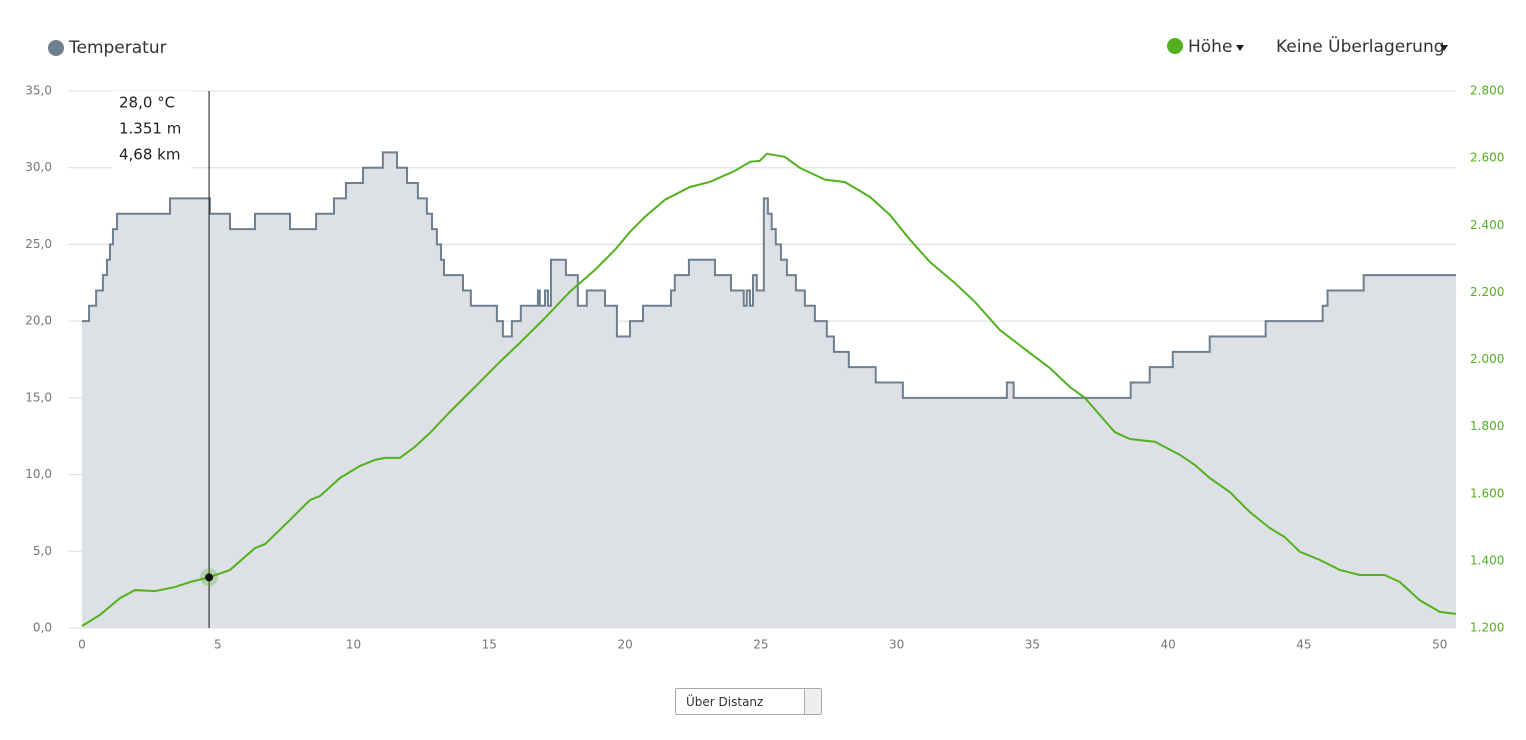  What do you see at coordinates (1487, 628) in the screenshot?
I see `y2-tick-label: 1.200` at bounding box center [1487, 628].